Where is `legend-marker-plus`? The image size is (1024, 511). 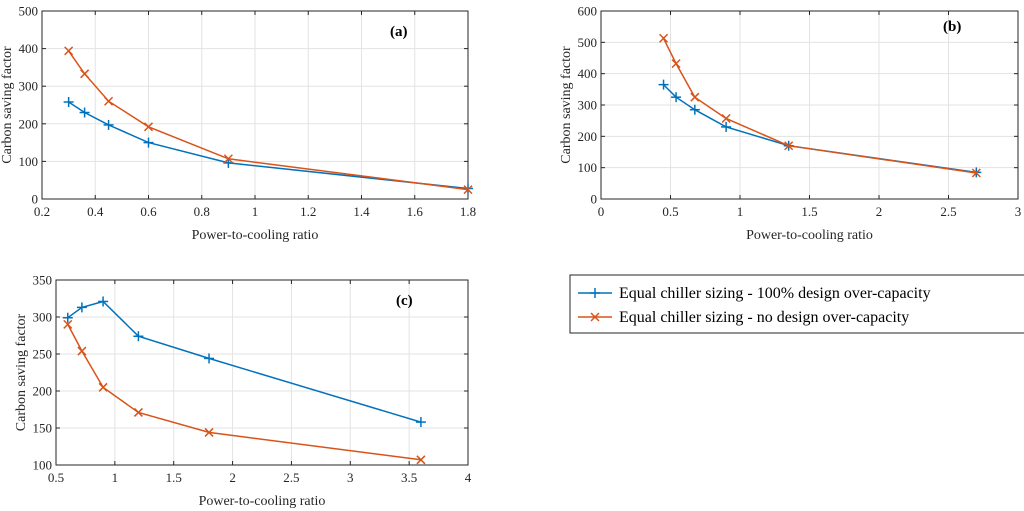 legend-marker-plus is located at coordinates (595, 293).